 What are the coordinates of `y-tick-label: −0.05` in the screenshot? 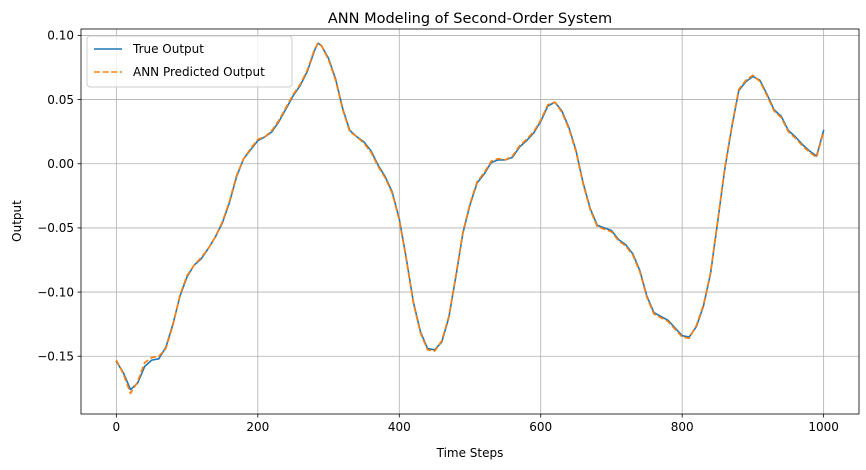 It's located at (55, 228).